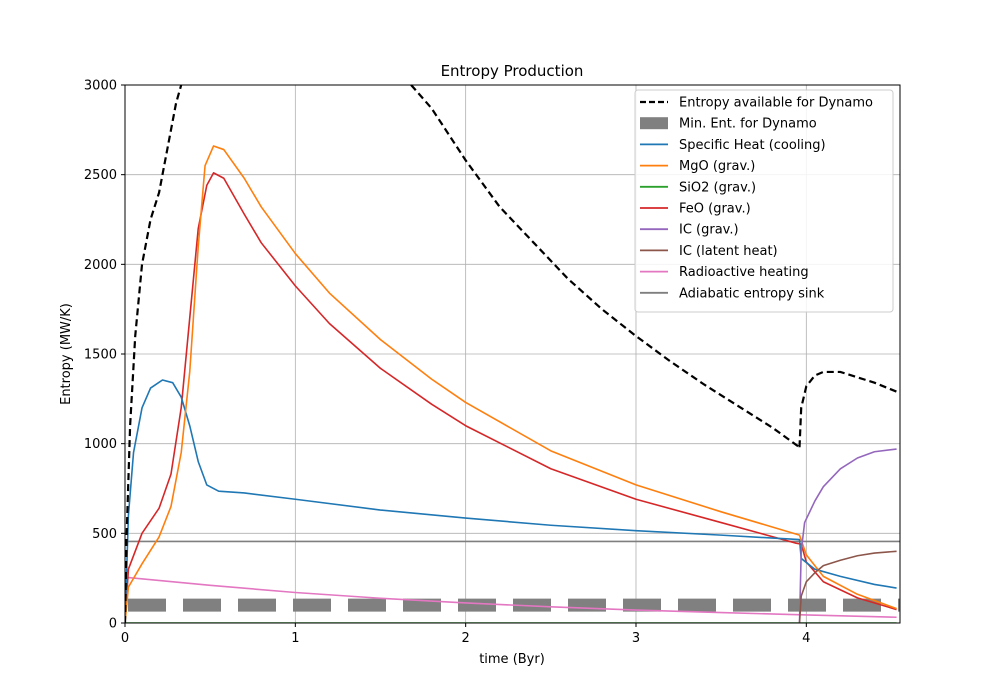  Describe the element at coordinates (744, 272) in the screenshot. I see `legend-label: Radioactive heating` at that location.